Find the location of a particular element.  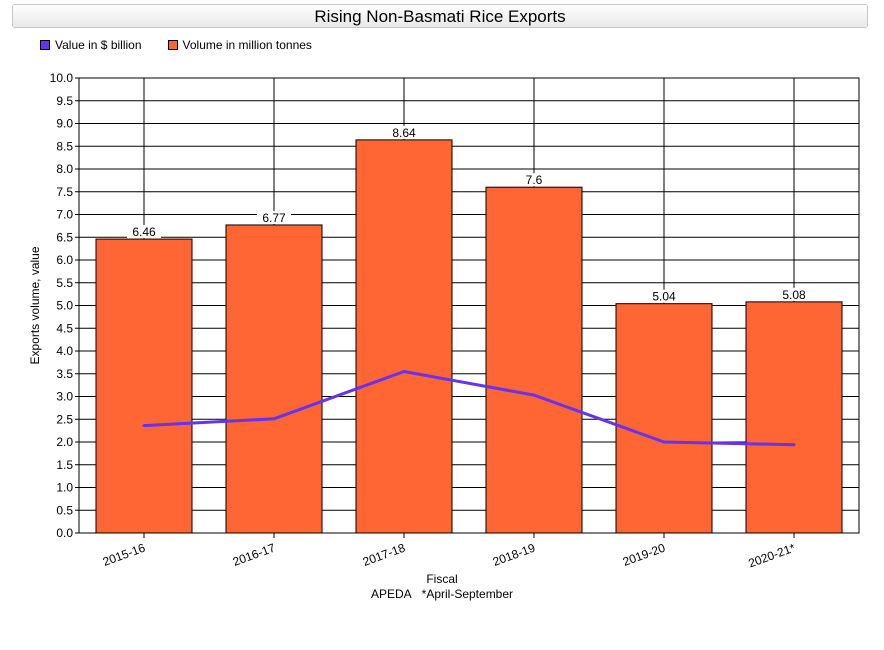

y-tick-label: 0.0 is located at coordinates (64, 533).